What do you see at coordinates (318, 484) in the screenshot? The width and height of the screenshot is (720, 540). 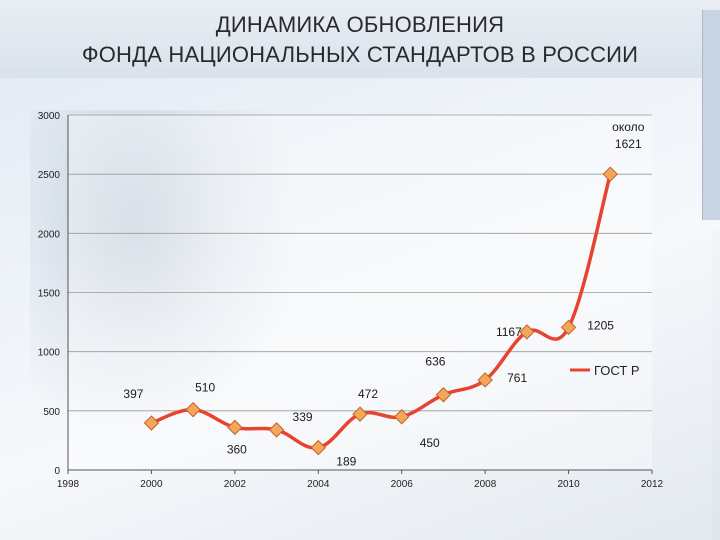 I see `x-tick-label: 2004` at bounding box center [318, 484].